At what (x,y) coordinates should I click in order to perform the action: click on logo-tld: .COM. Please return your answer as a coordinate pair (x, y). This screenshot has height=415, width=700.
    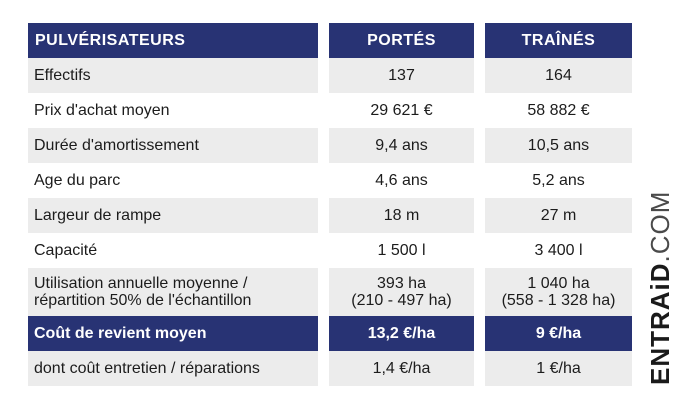
    Looking at the image, I should click on (660, 226).